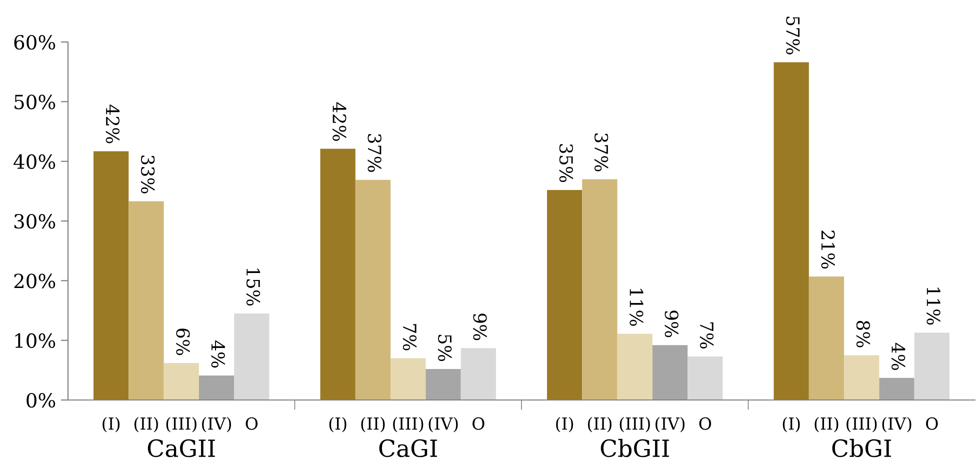 This screenshot has height=475, width=980. I want to click on x-tick-label: CaGII, so click(181, 448).